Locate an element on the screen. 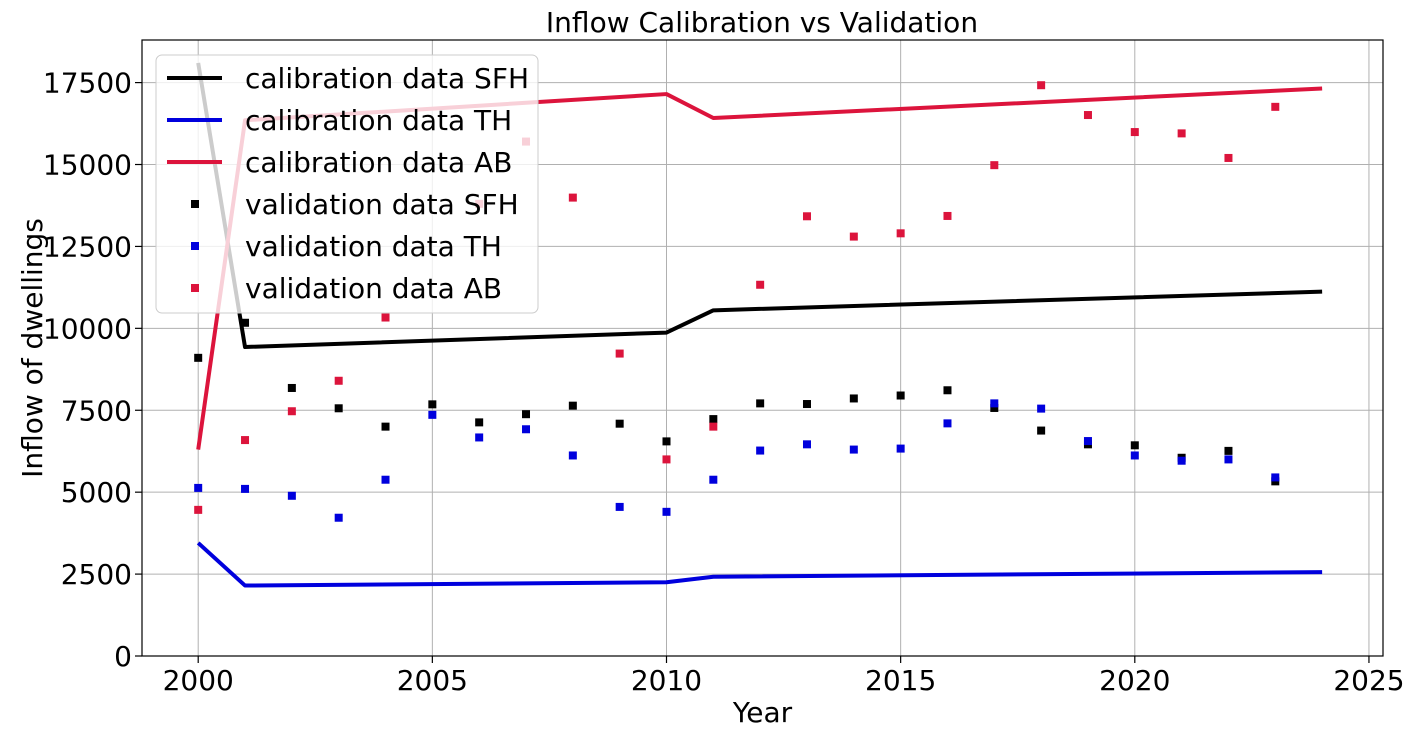  x-tick-label: 2020 is located at coordinates (1134, 680).